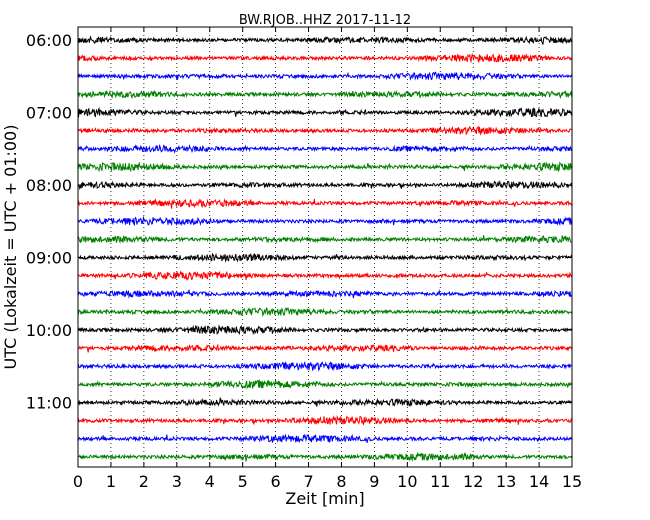 The height and width of the screenshot is (520, 650). What do you see at coordinates (49, 403) in the screenshot?
I see `y-tick-label-5: 11:00` at bounding box center [49, 403].